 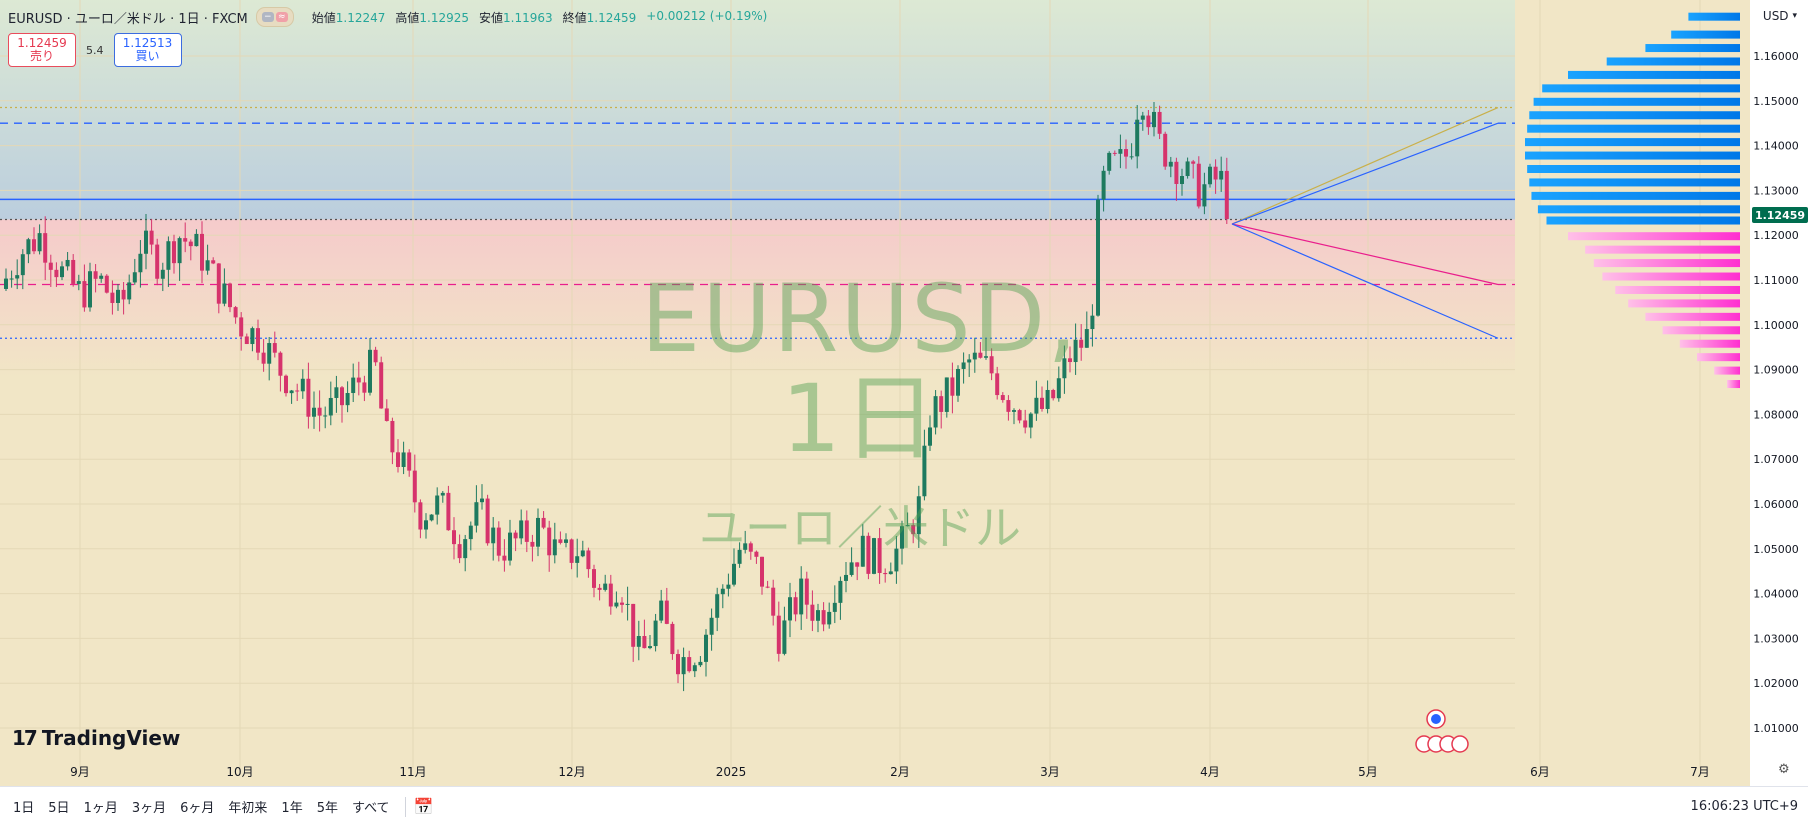 What do you see at coordinates (370, 808) in the screenshot?
I see `range-all-button: すべて` at bounding box center [370, 808].